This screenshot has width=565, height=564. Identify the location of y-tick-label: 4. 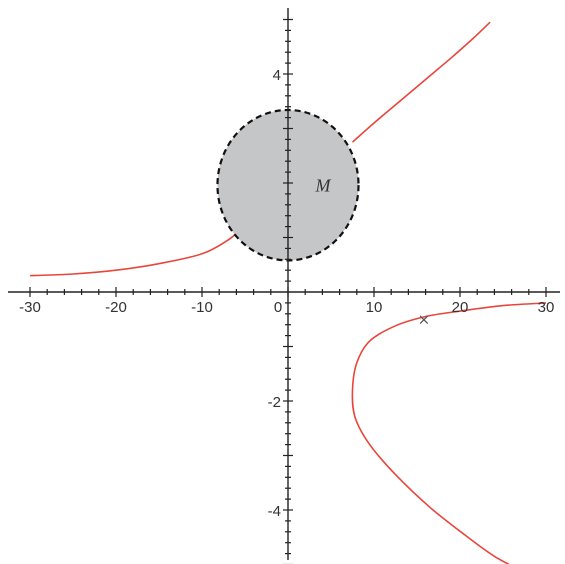
(277, 75).